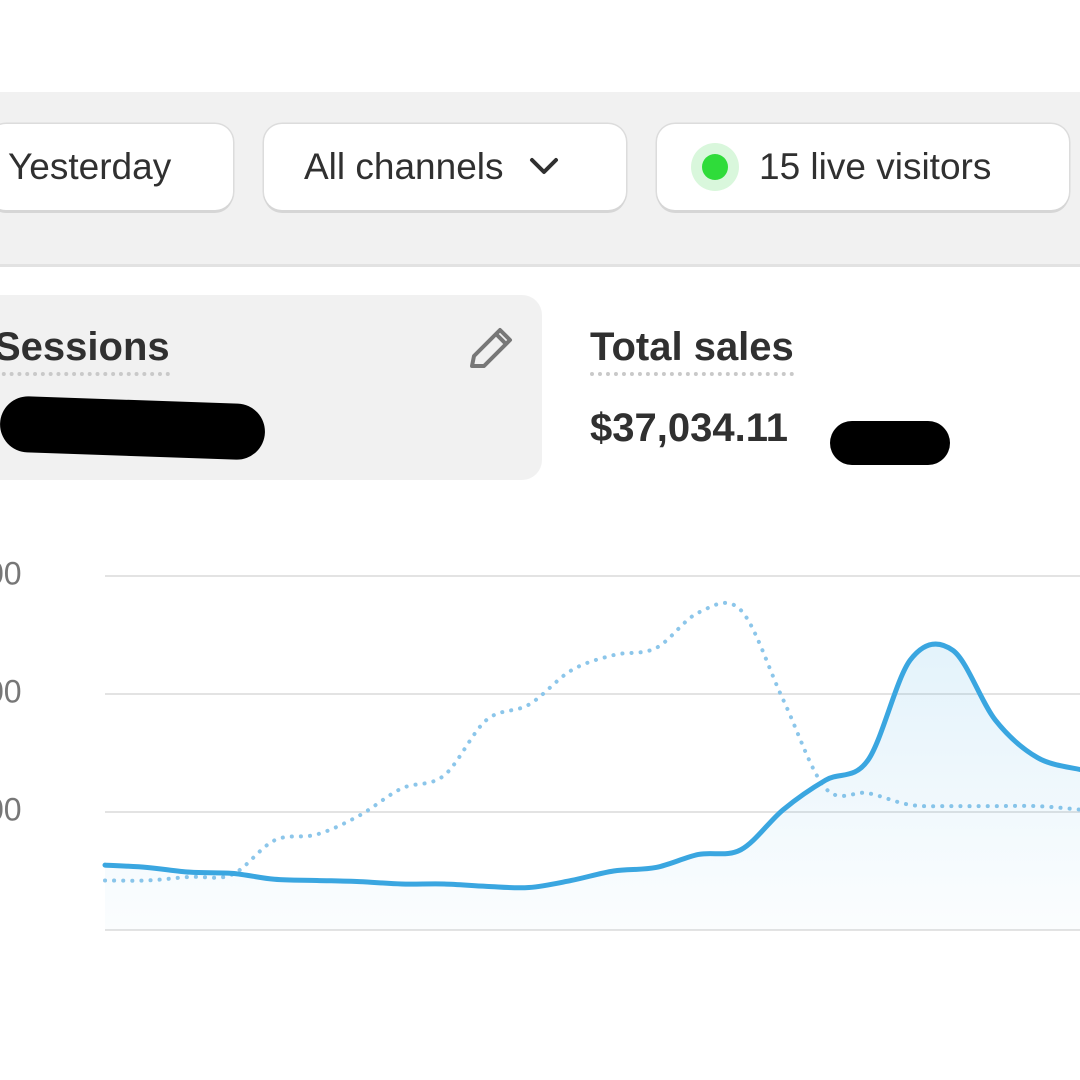  What do you see at coordinates (689, 428) in the screenshot?
I see `sales-value: $37,034.11` at bounding box center [689, 428].